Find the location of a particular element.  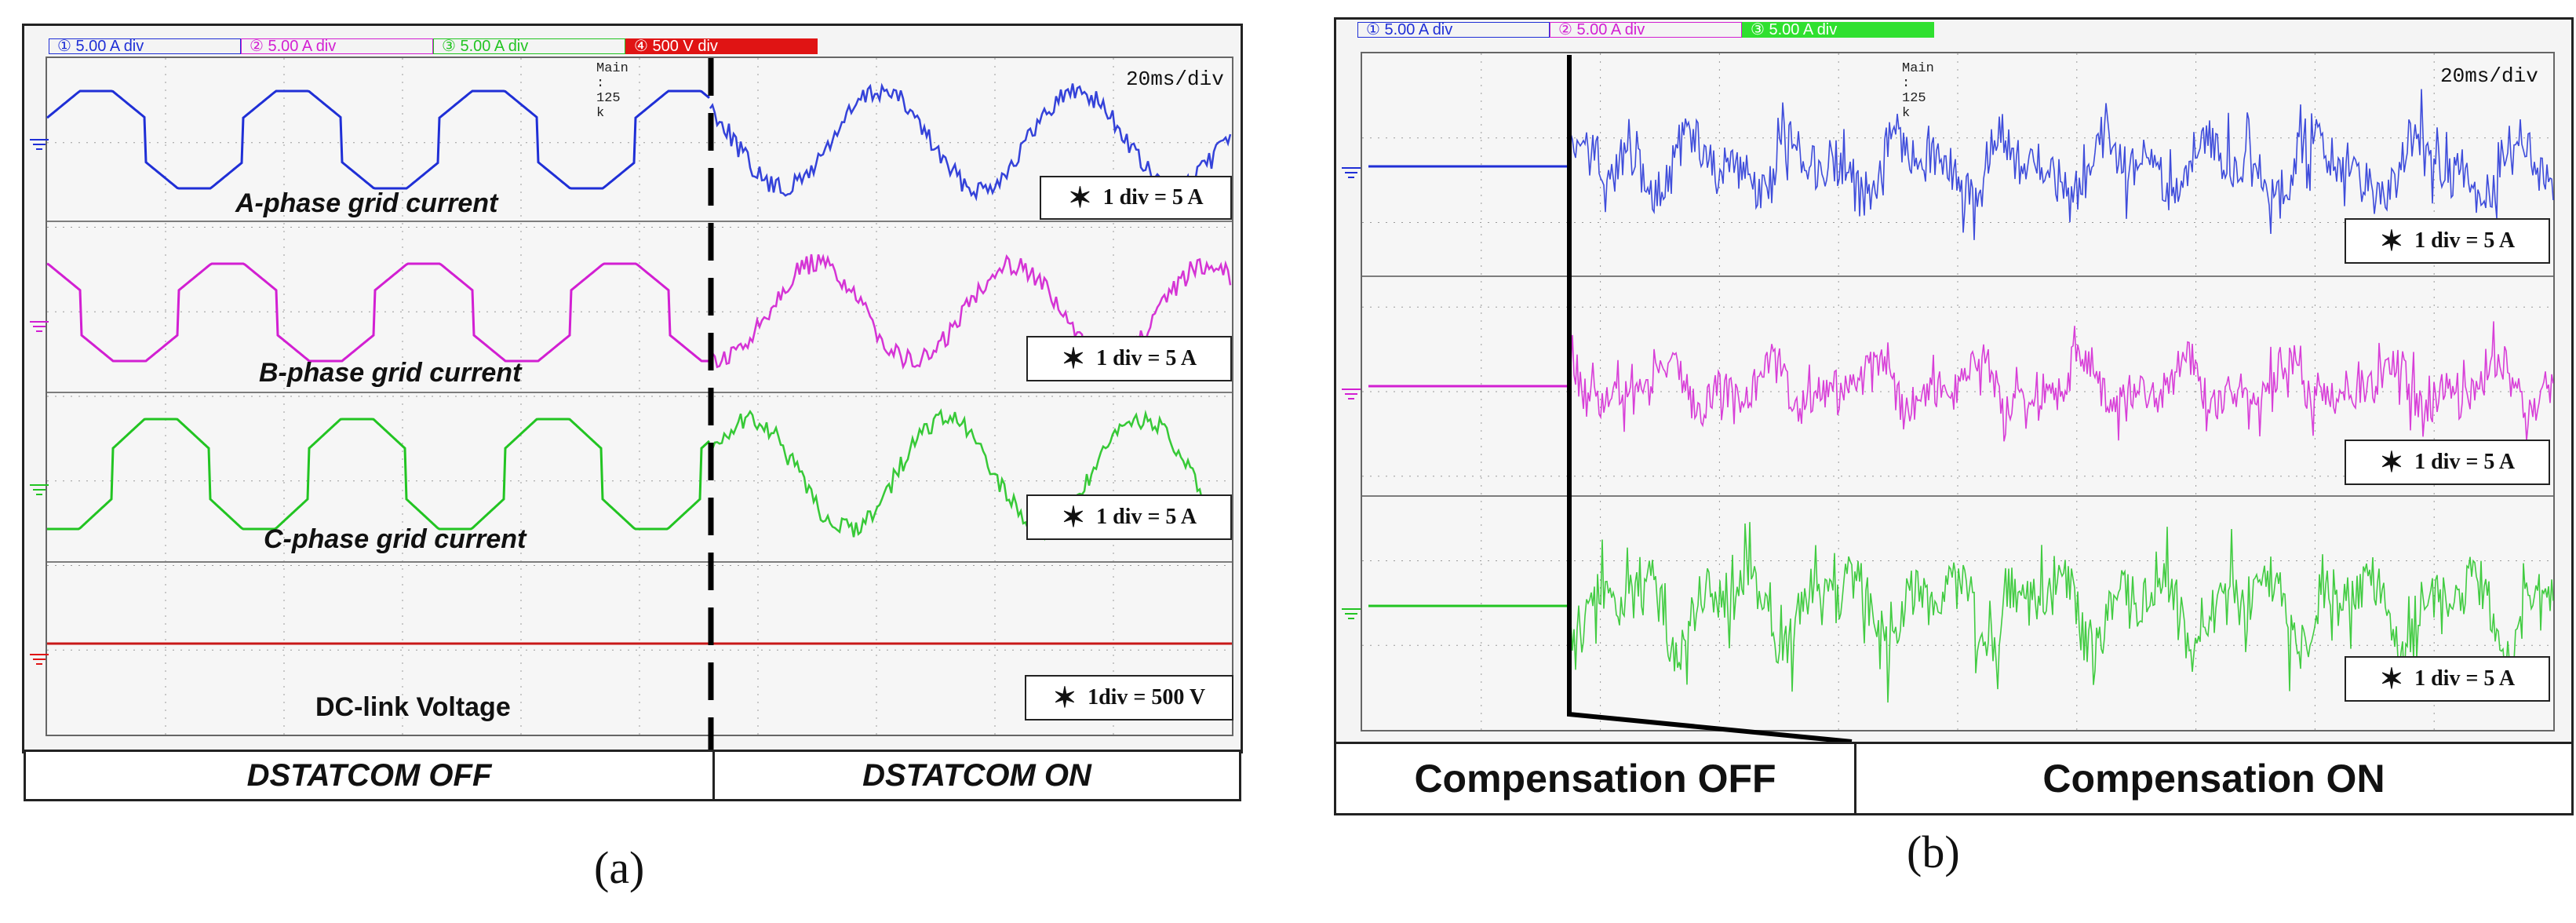

channel-4-a: ④ 500 V div is located at coordinates (721, 46).